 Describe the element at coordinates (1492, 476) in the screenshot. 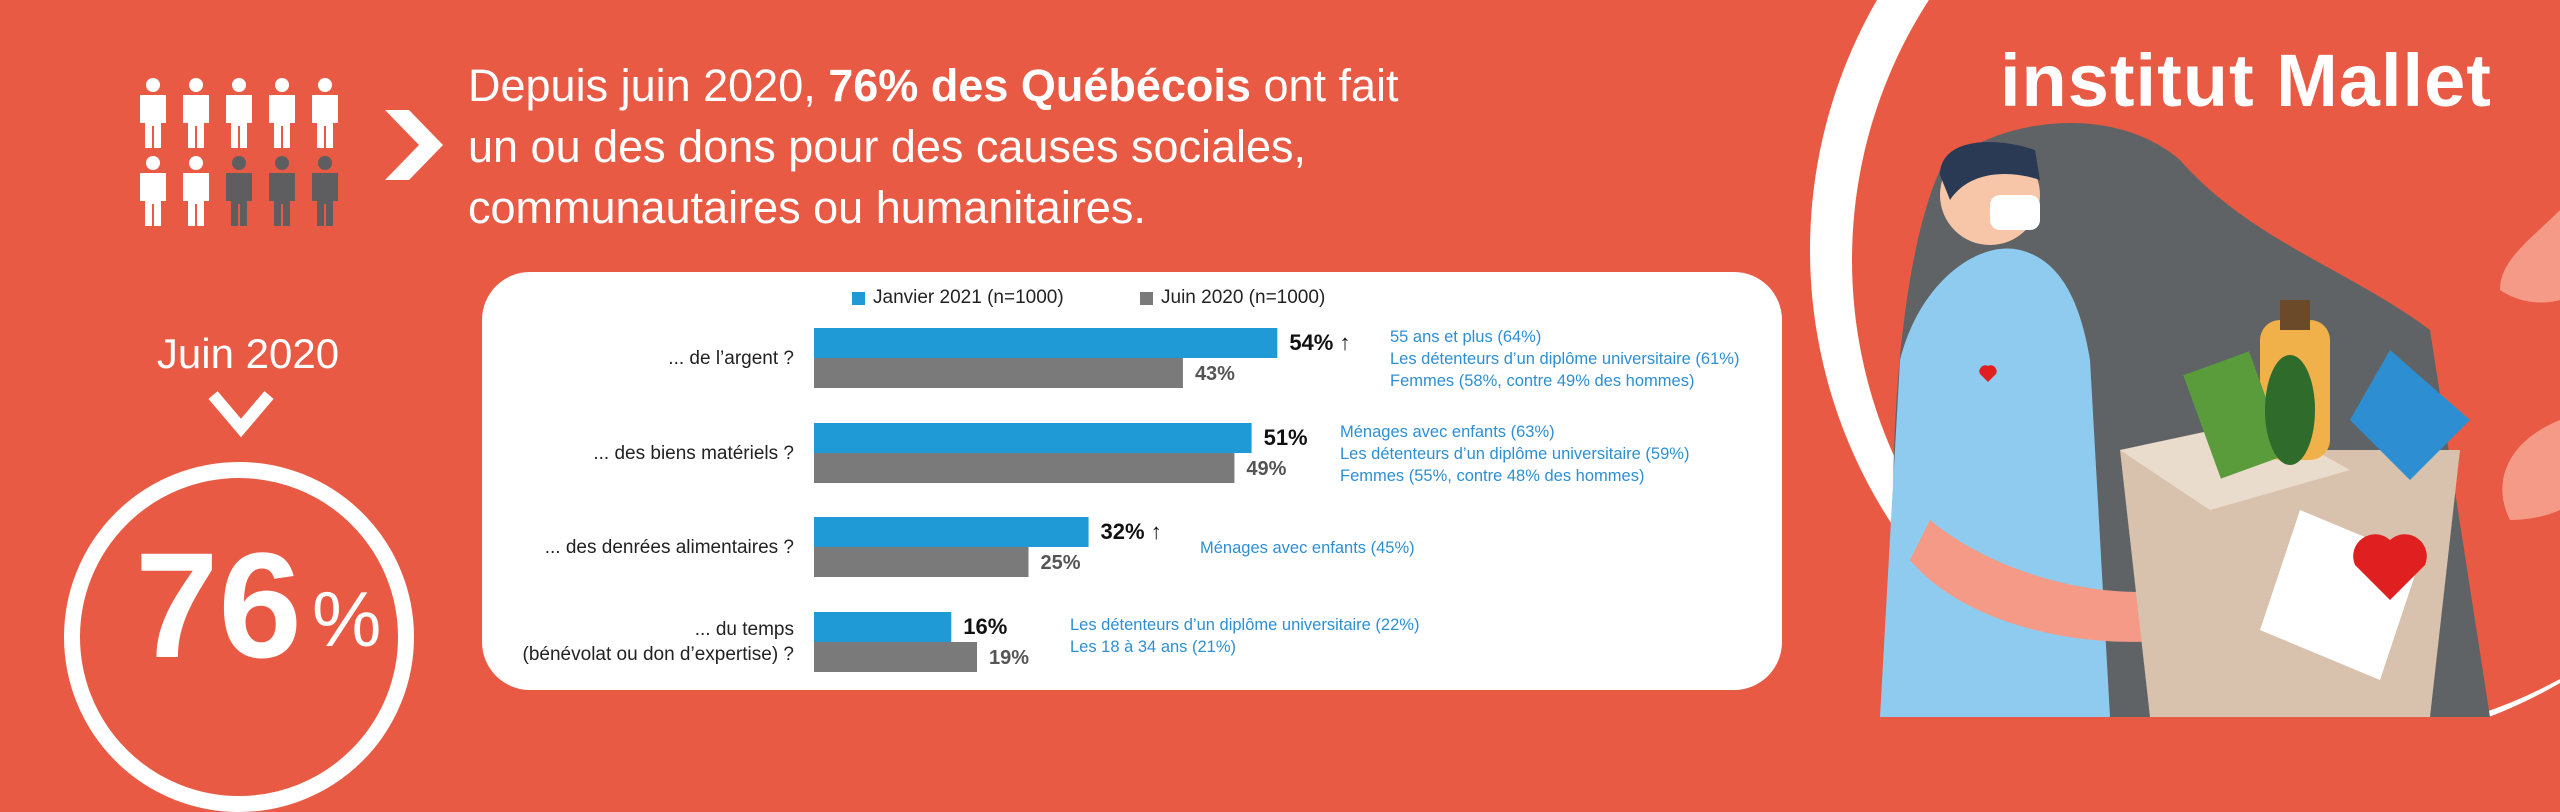

I see `annotation-line: Femmes (55%, contre 48% des hommes)` at that location.